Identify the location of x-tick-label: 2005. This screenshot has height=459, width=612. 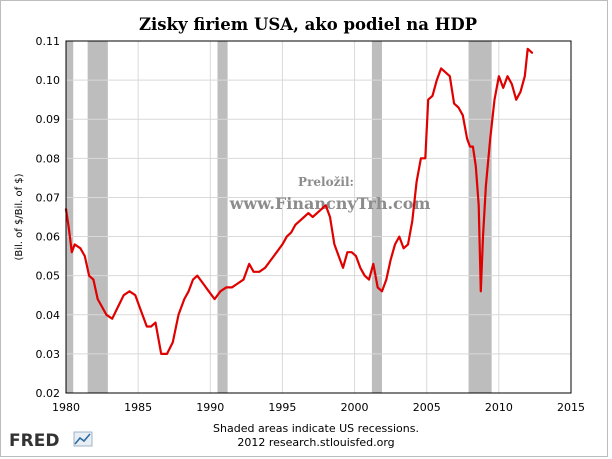
(427, 407).